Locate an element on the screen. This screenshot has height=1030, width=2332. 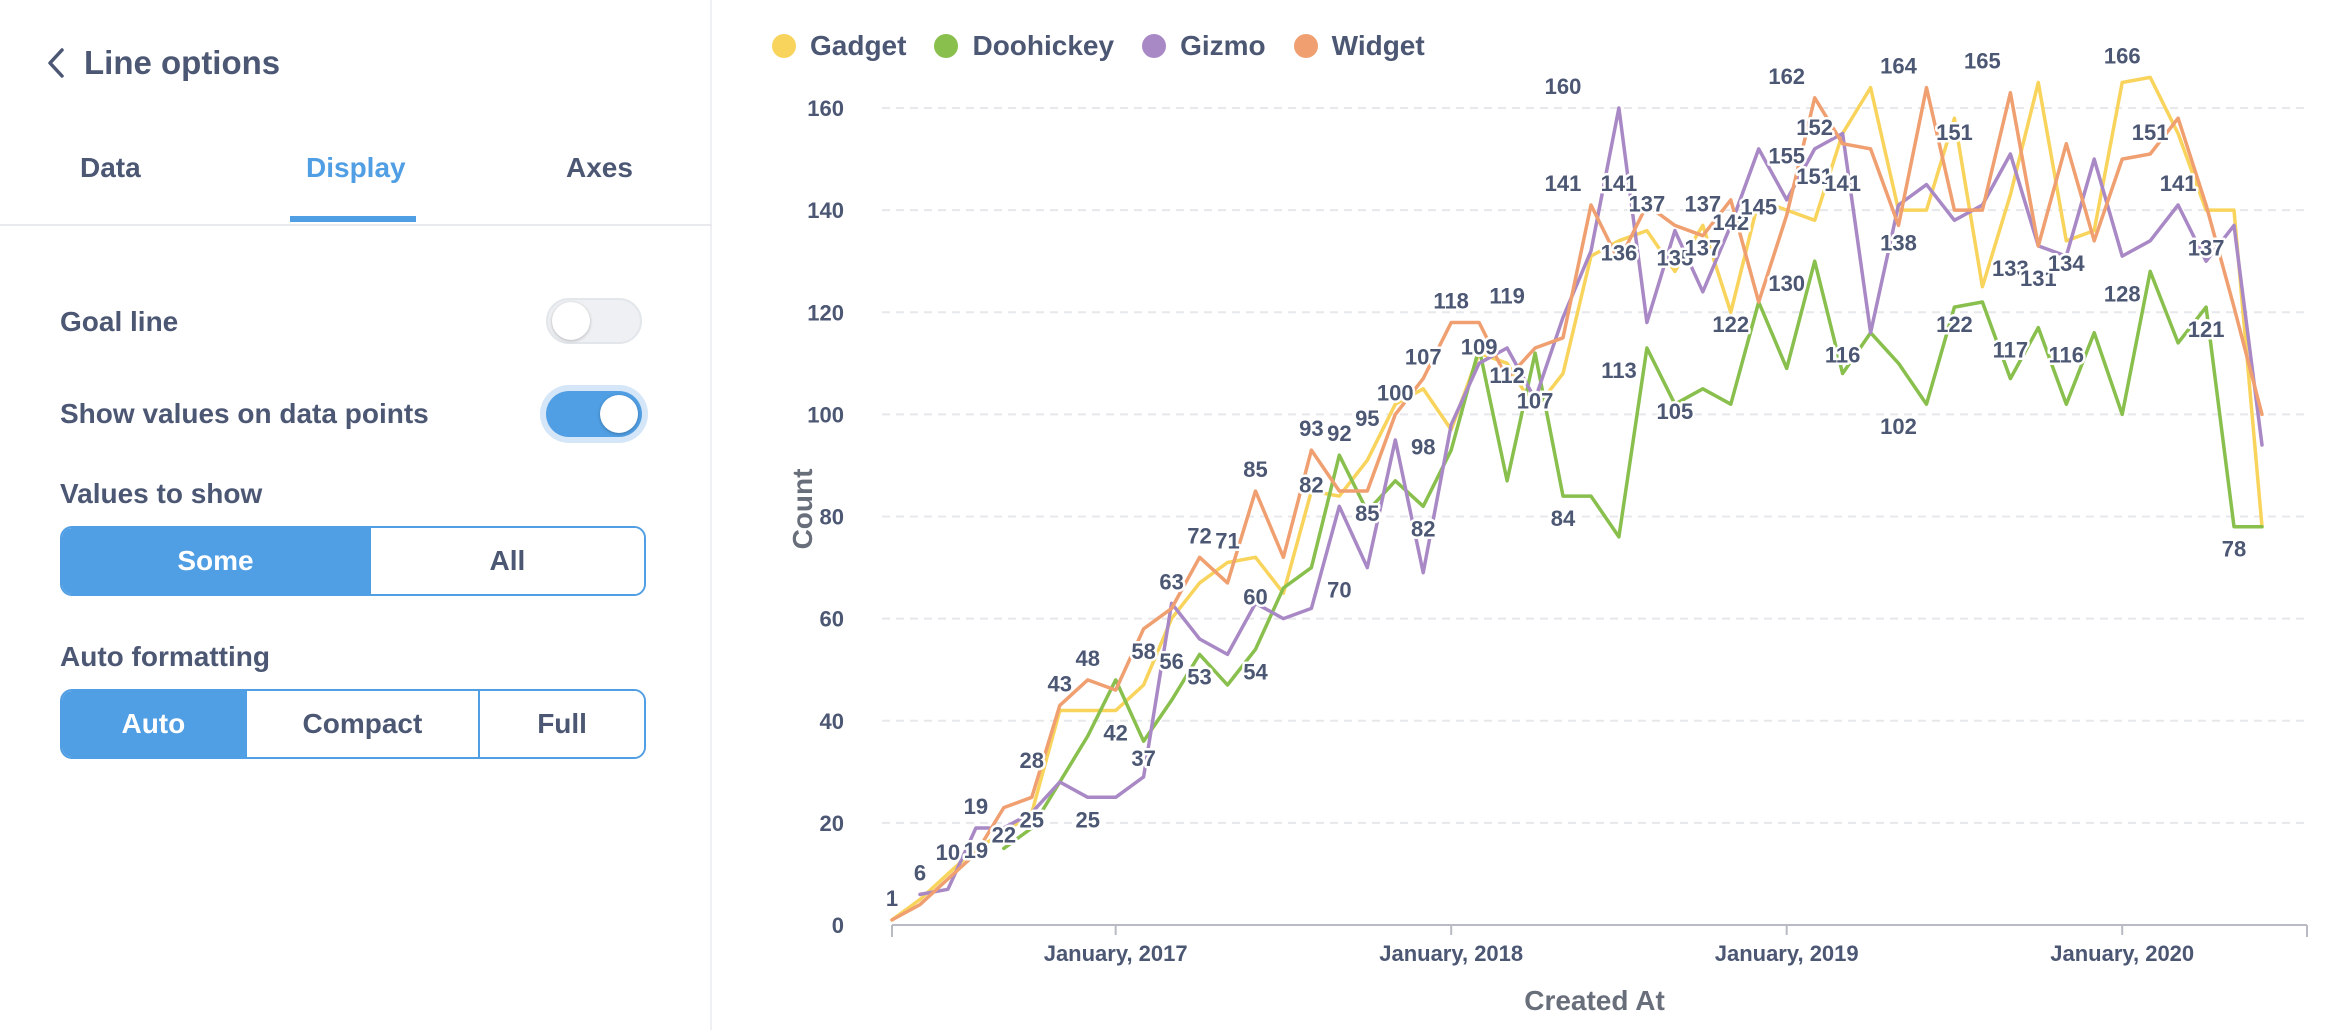
data-label: 118 is located at coordinates (1451, 300).